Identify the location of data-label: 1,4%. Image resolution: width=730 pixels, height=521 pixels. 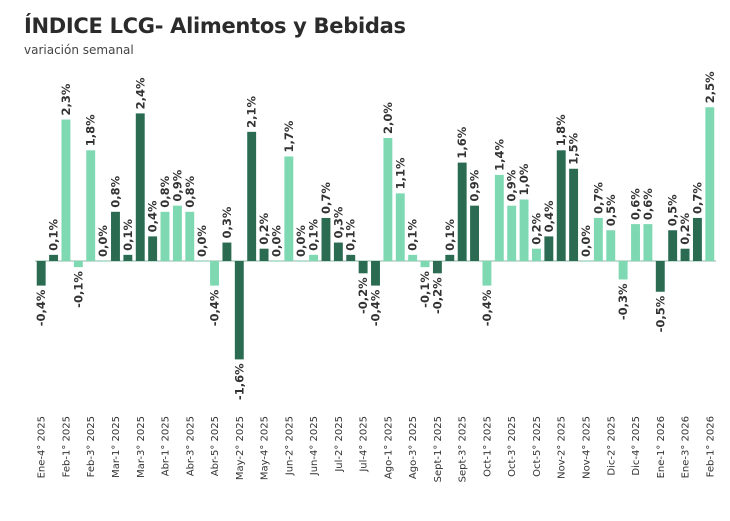
(499, 155).